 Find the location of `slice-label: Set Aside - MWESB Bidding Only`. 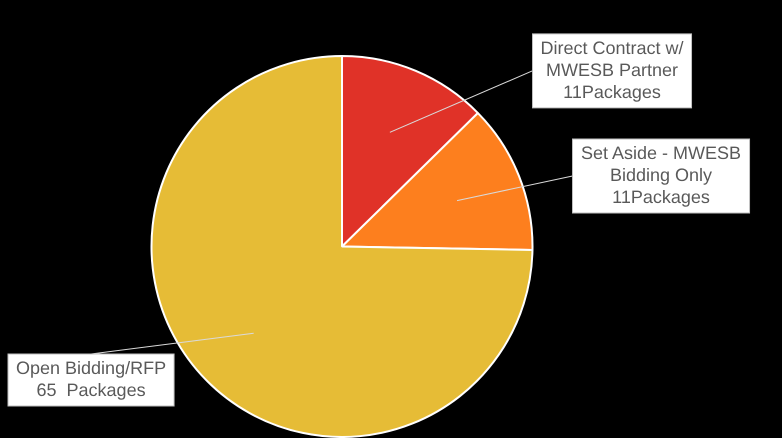

slice-label: Set Aside - MWESB Bidding Only is located at coordinates (661, 163).